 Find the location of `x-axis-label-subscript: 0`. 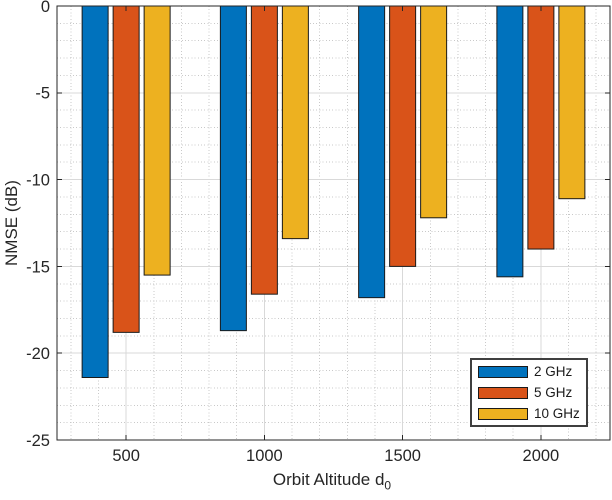

x-axis-label-subscript: 0 is located at coordinates (388, 485).